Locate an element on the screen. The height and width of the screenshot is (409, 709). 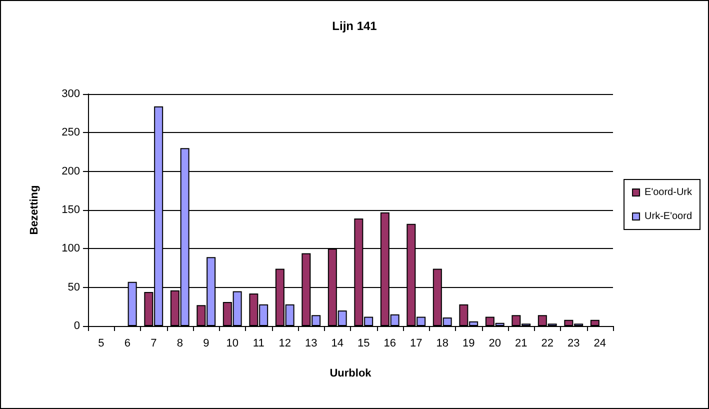
y-tick-label: 50 is located at coordinates (74, 287).